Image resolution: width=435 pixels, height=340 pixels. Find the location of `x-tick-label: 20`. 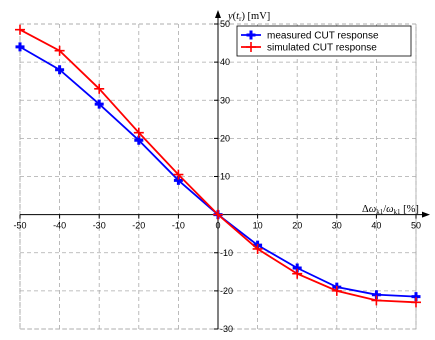

x-tick-label: 20 is located at coordinates (297, 226).